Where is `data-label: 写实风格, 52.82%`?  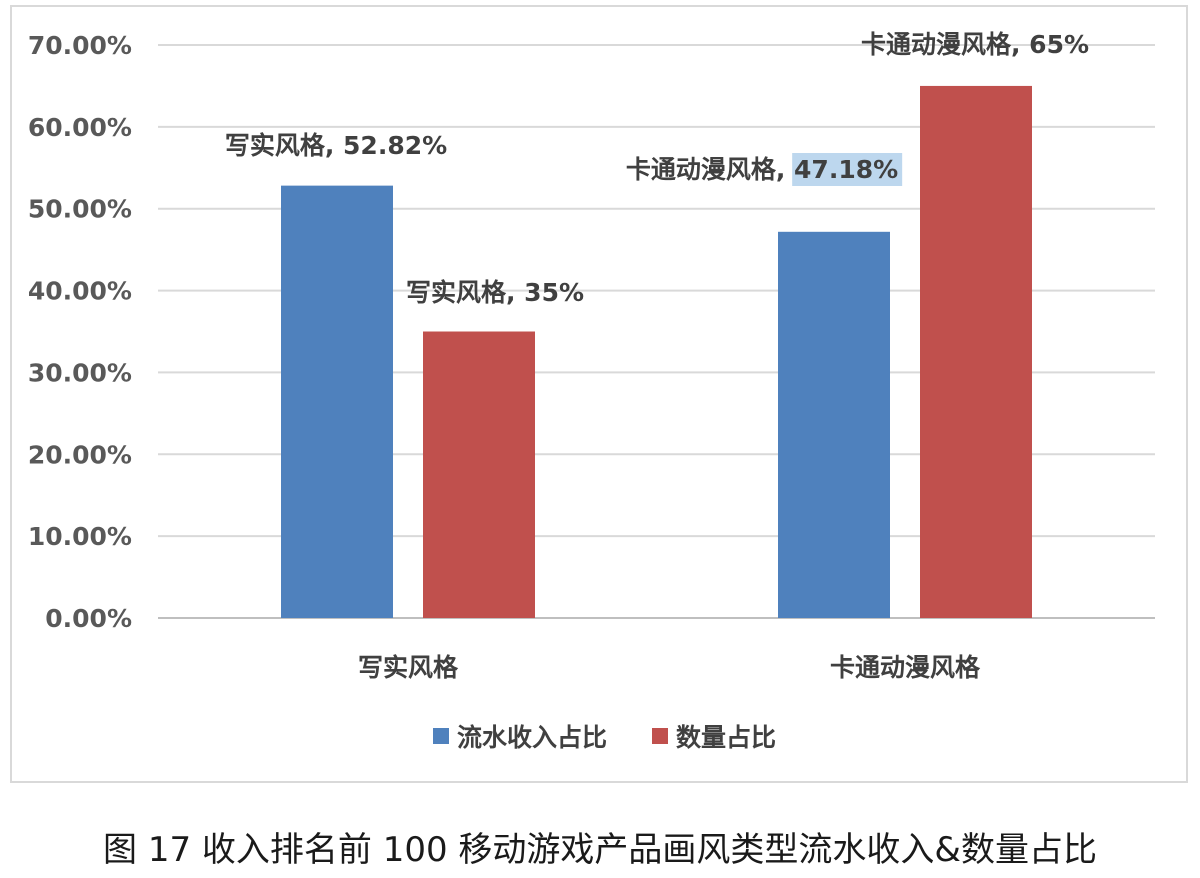
data-label: 写实风格, 52.82% is located at coordinates (336, 145).